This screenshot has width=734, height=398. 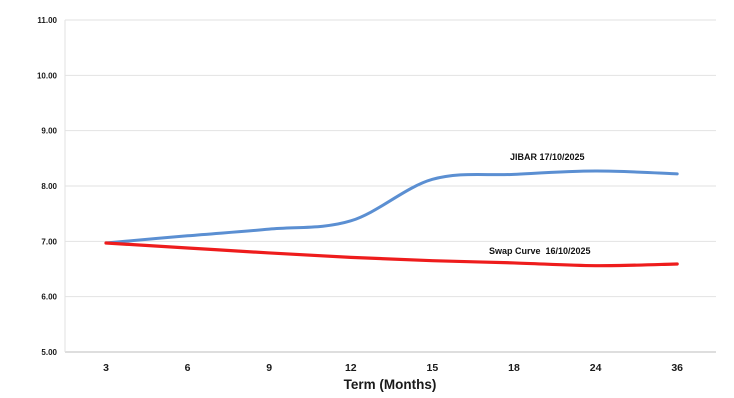 I want to click on x-tick-label: 18, so click(x=514, y=368).